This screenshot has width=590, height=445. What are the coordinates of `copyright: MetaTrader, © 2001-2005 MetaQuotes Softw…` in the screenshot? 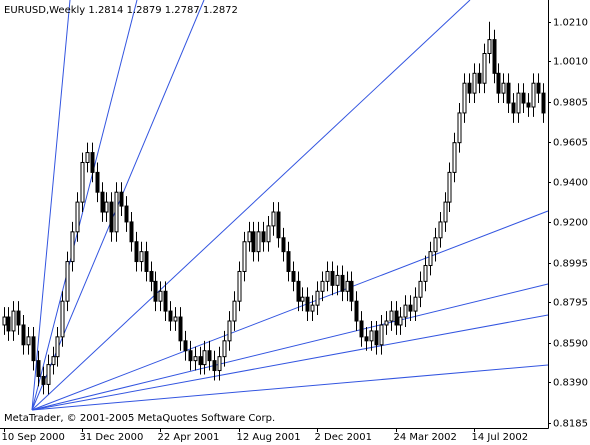 It's located at (139, 418).